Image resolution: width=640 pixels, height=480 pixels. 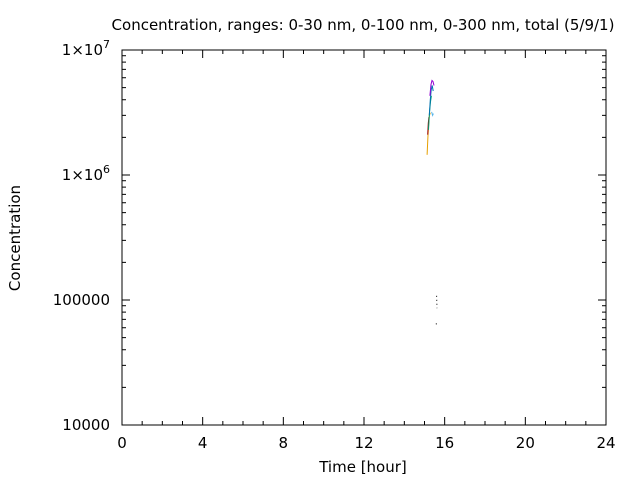 What do you see at coordinates (284, 443) in the screenshot?
I see `x-tick-label: 8` at bounding box center [284, 443].